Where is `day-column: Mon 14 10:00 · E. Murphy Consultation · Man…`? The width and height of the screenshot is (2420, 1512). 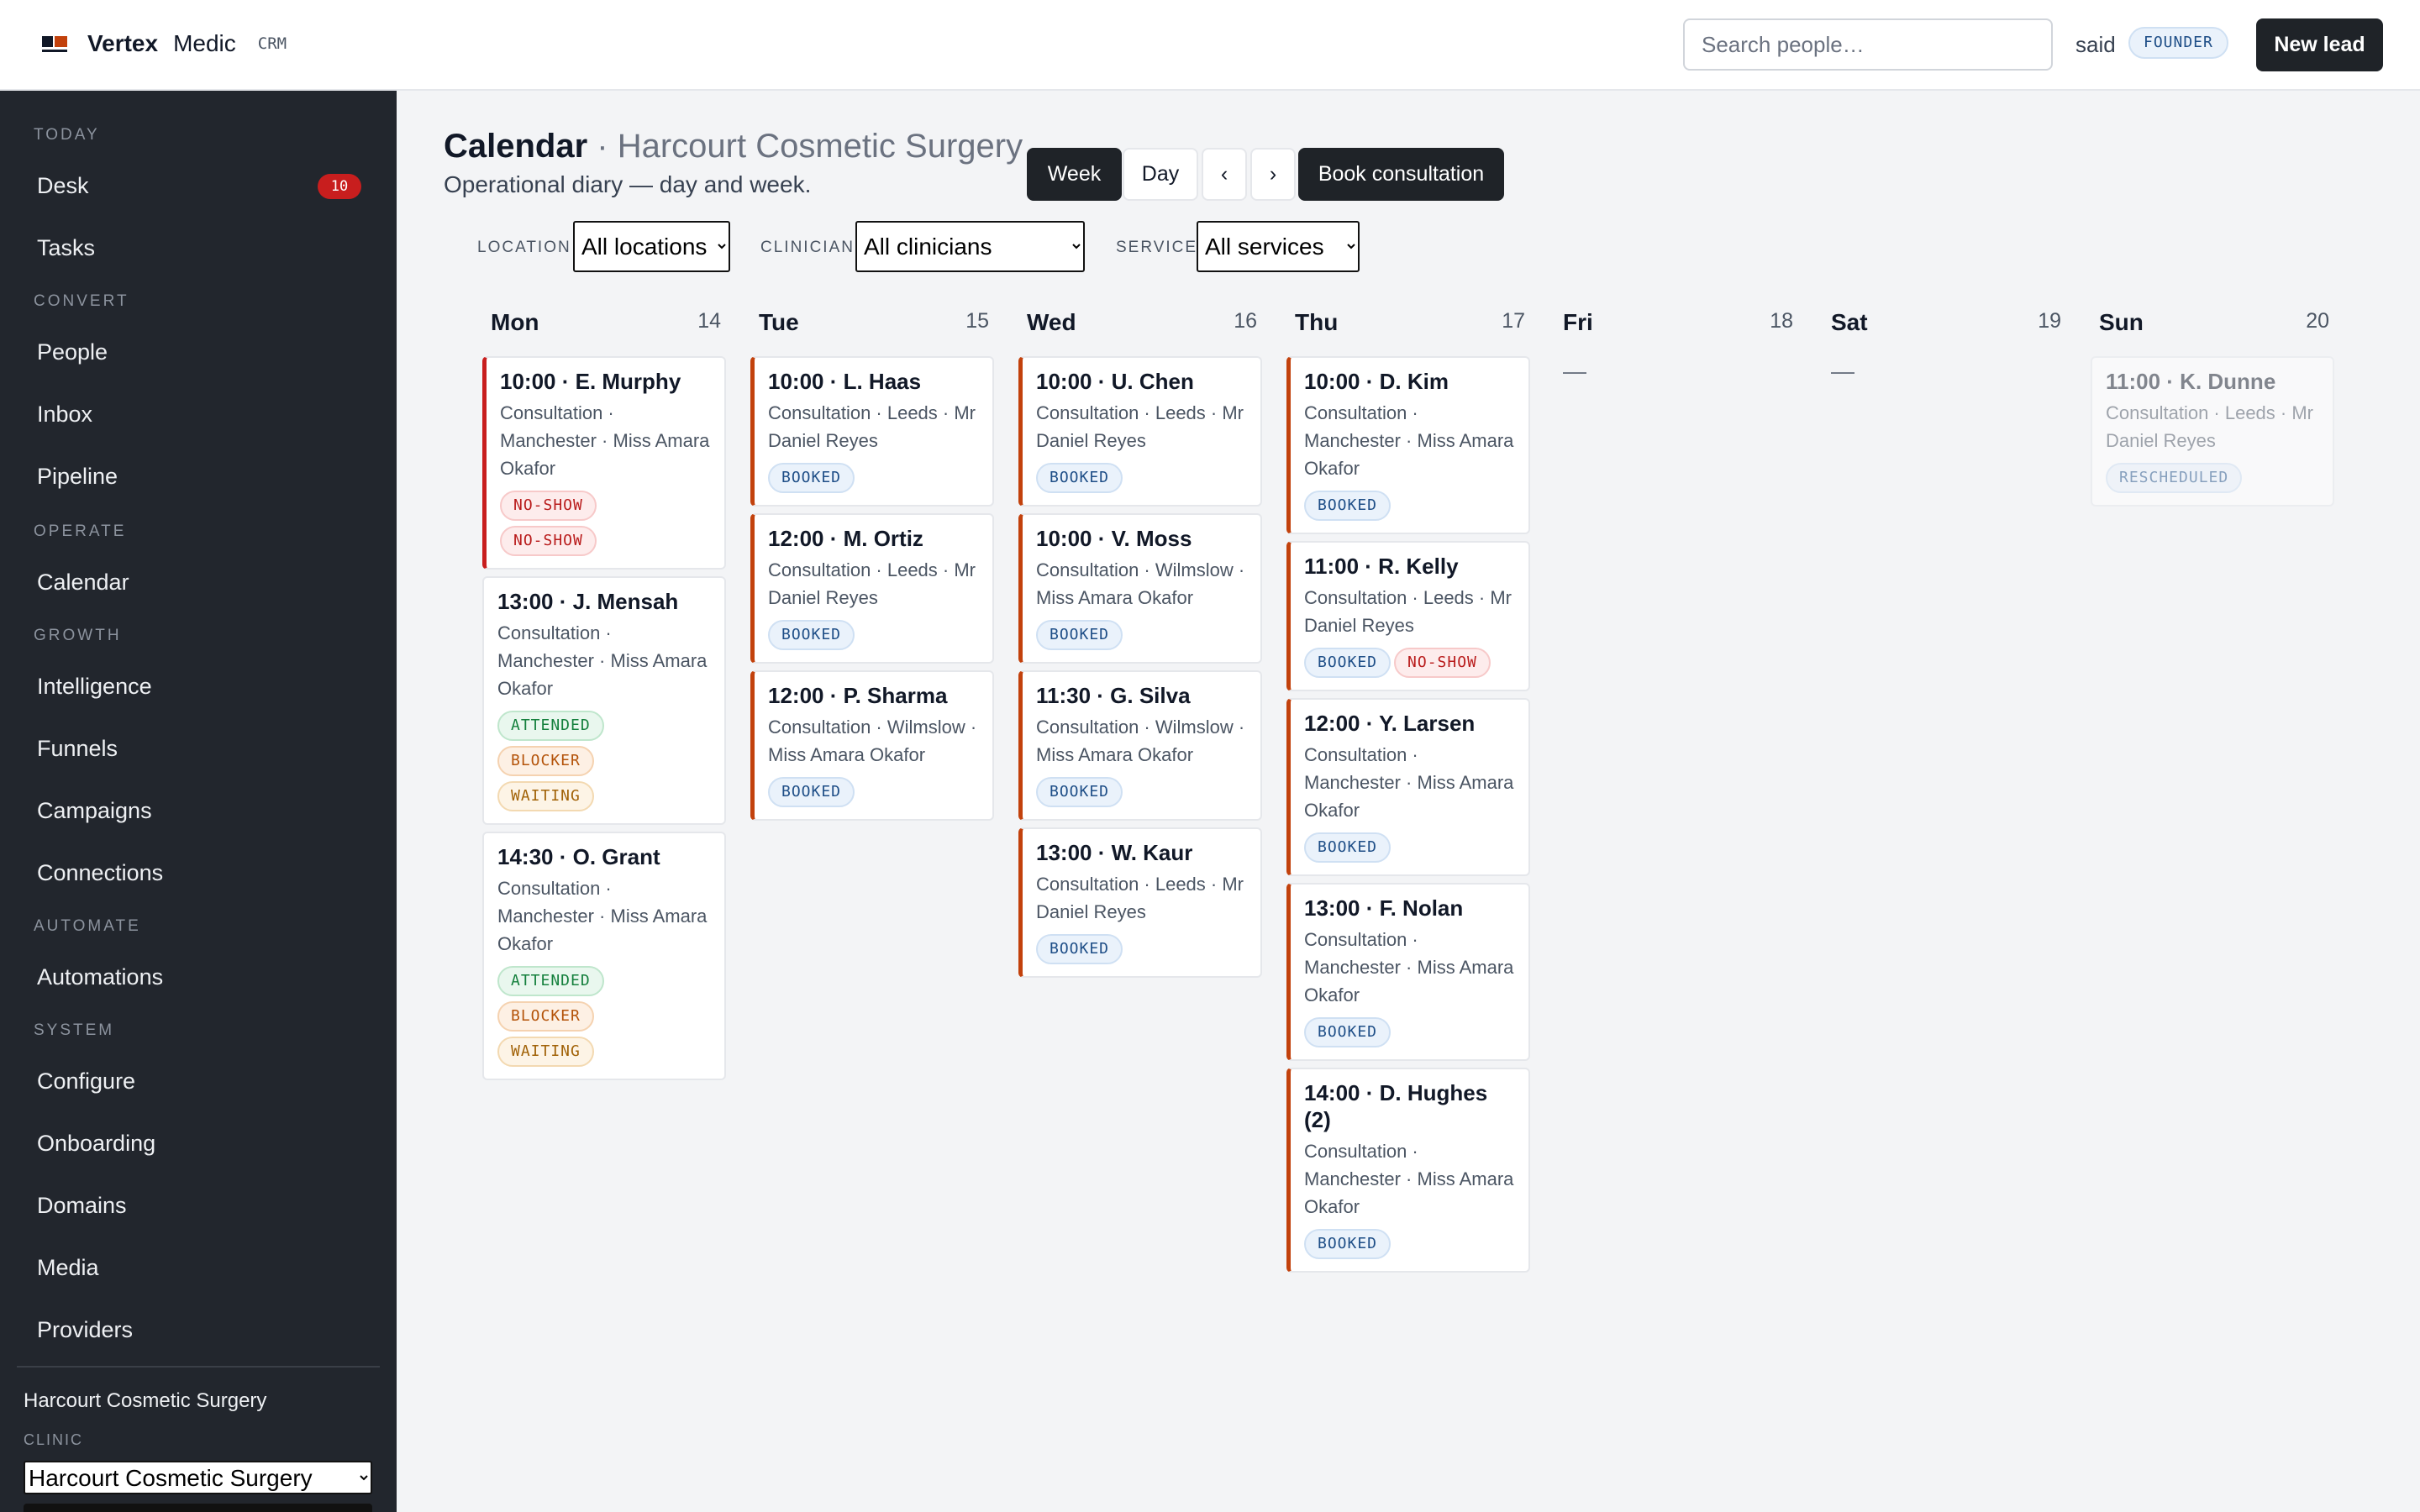
day-column: Mon 14 10:00 · E. Murphy Consultation · Man… is located at coordinates (604, 697).